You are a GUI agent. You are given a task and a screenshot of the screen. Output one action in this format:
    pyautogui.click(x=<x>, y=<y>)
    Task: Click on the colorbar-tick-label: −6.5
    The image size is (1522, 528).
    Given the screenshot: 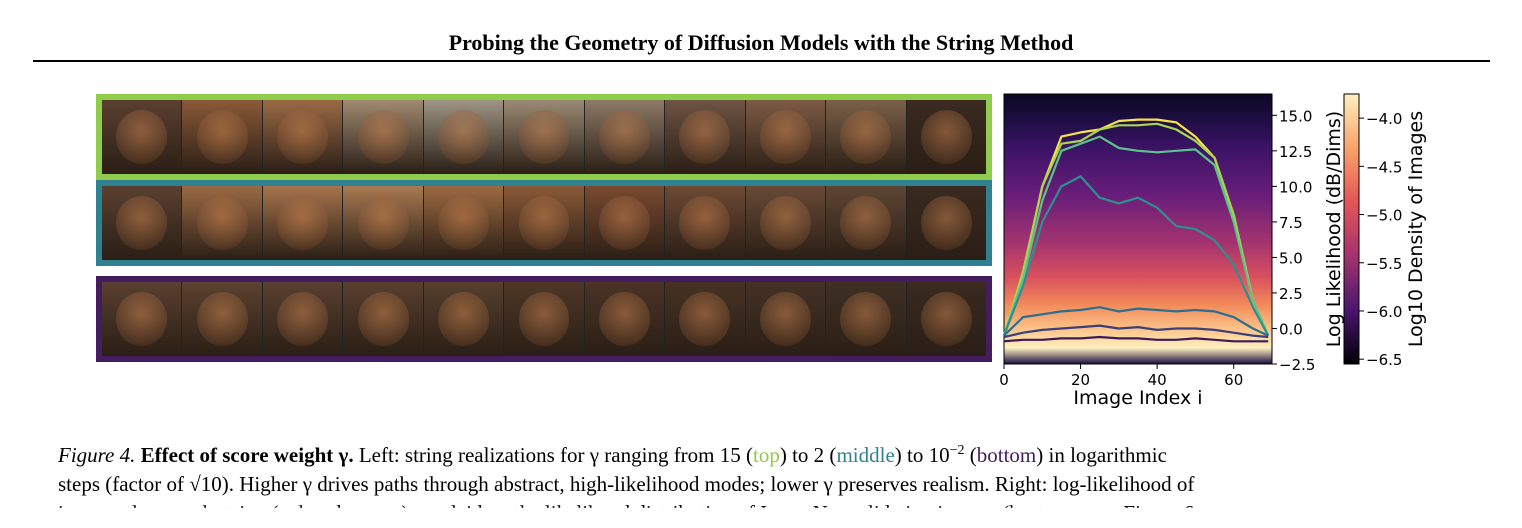 What is the action you would take?
    pyautogui.click(x=1384, y=360)
    